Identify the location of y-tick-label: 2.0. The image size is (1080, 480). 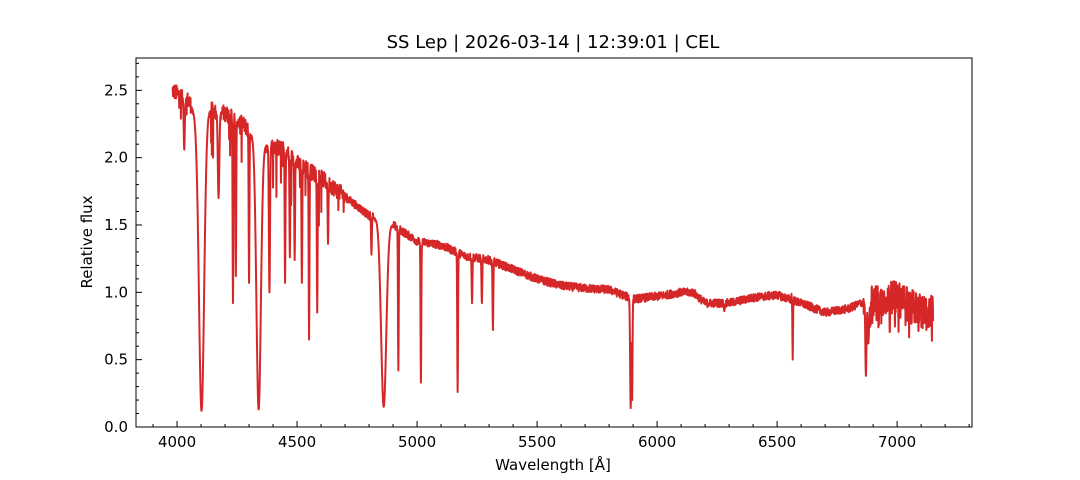
(116, 158).